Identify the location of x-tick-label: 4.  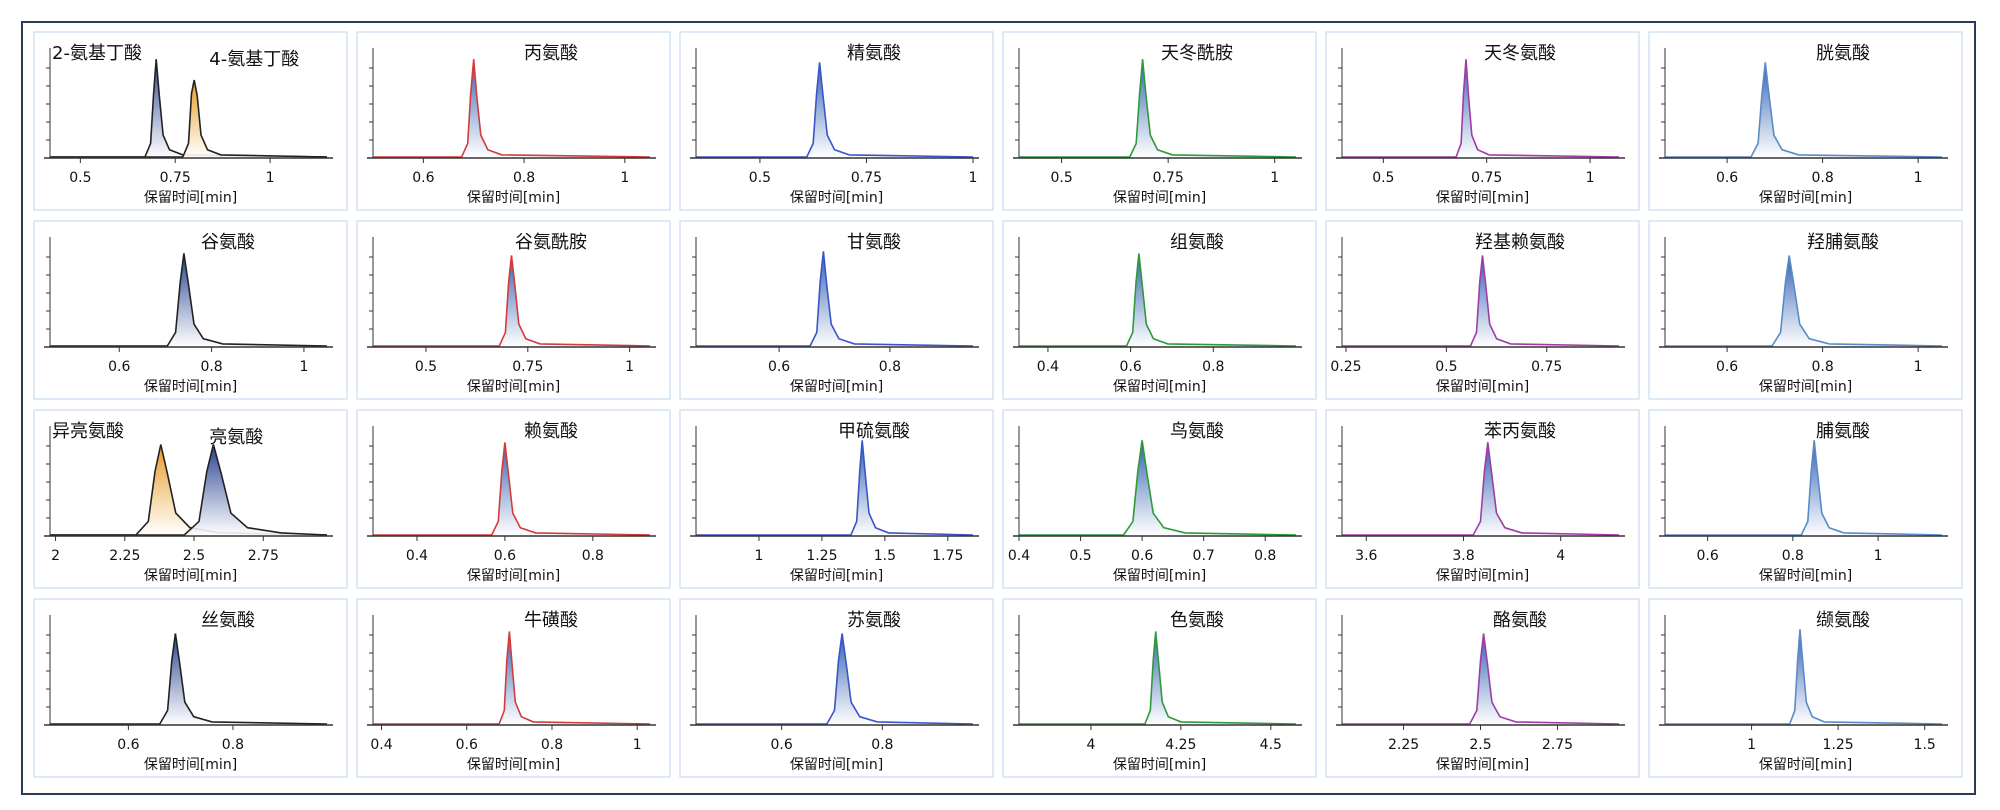
(1560, 556).